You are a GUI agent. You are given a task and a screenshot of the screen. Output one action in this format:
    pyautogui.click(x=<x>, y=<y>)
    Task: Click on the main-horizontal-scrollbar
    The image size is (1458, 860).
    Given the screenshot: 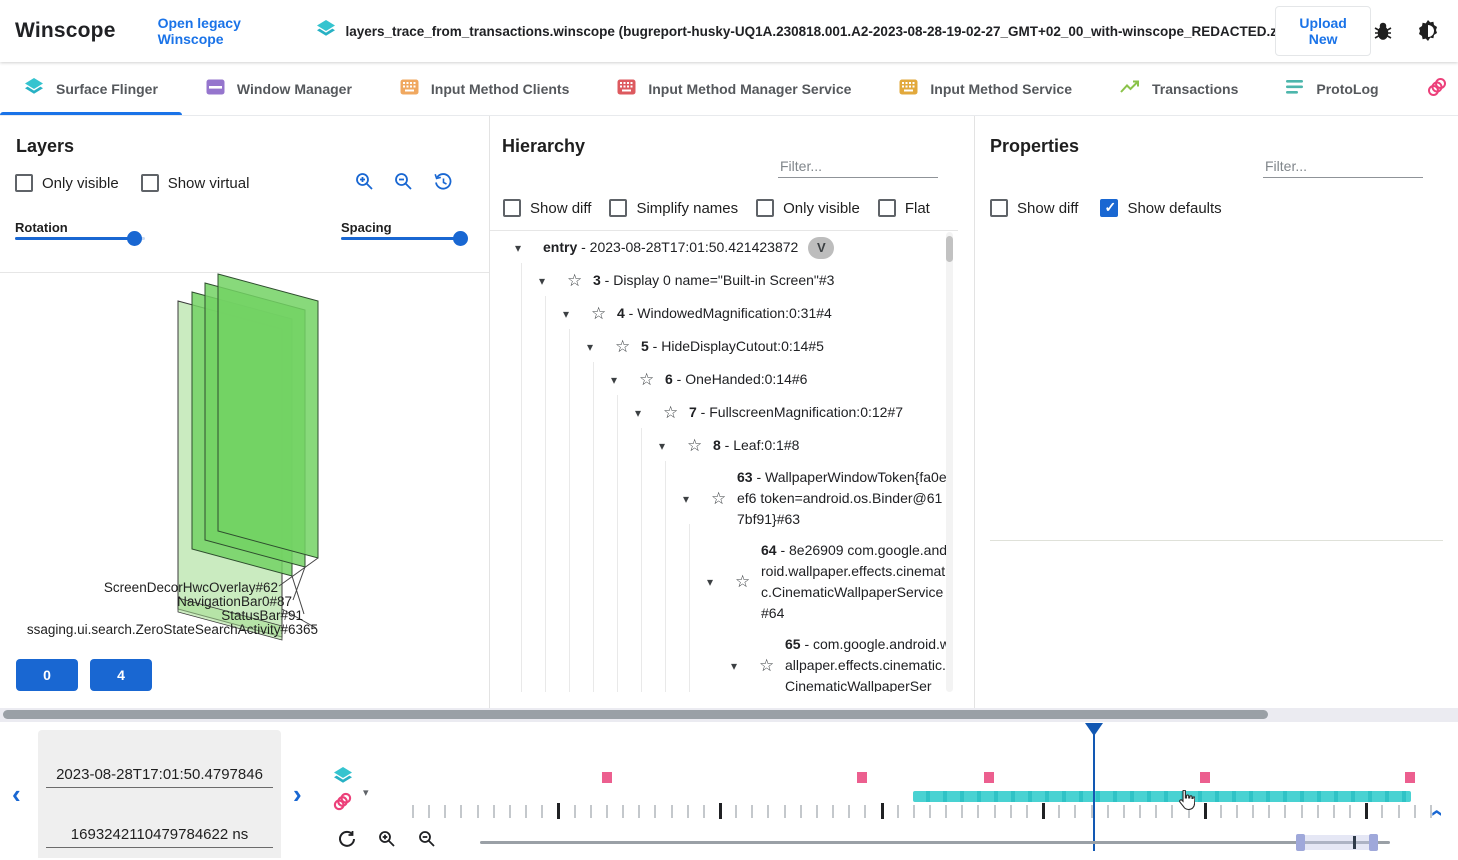 What is the action you would take?
    pyautogui.click(x=729, y=715)
    